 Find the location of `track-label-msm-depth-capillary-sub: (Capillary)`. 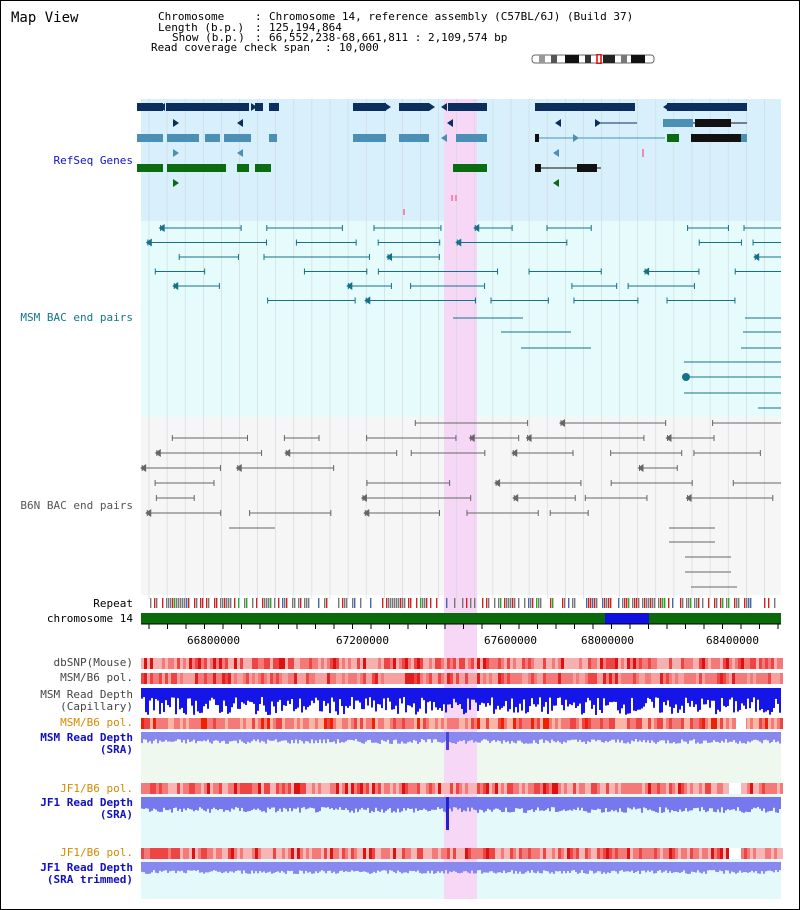

track-label-msm-depth-capillary-sub: (Capillary) is located at coordinates (96, 706).